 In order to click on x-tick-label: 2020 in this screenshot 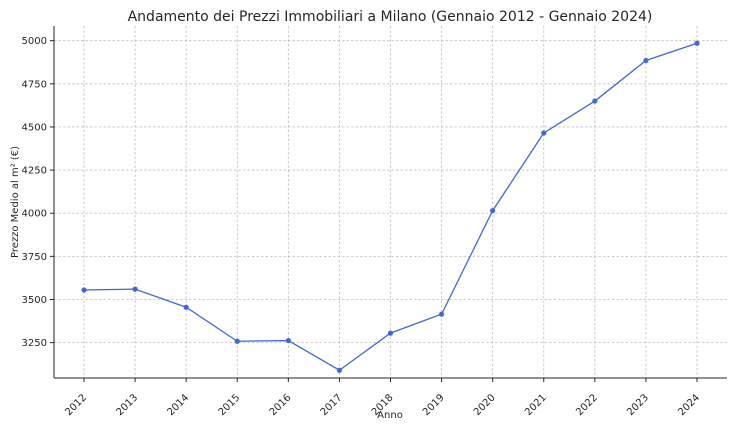, I will do `click(485, 405)`.